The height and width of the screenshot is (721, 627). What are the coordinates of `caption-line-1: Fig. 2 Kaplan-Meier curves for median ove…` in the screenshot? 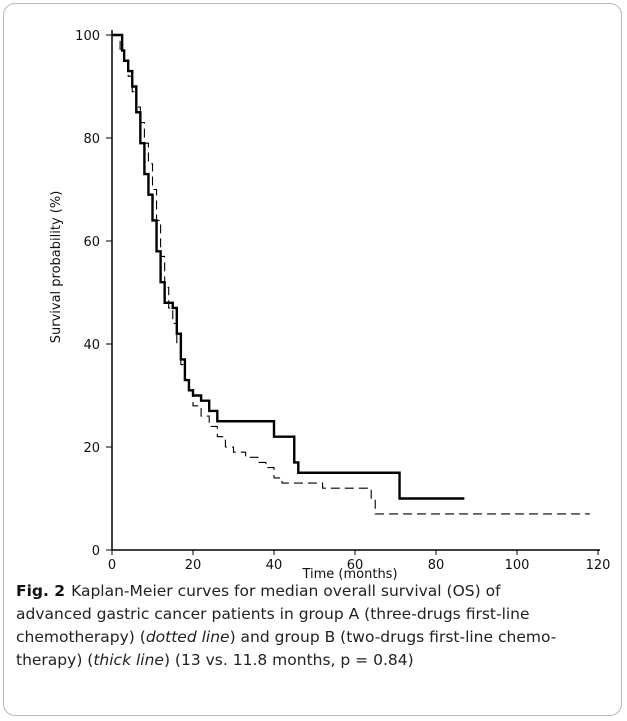 It's located at (258, 591).